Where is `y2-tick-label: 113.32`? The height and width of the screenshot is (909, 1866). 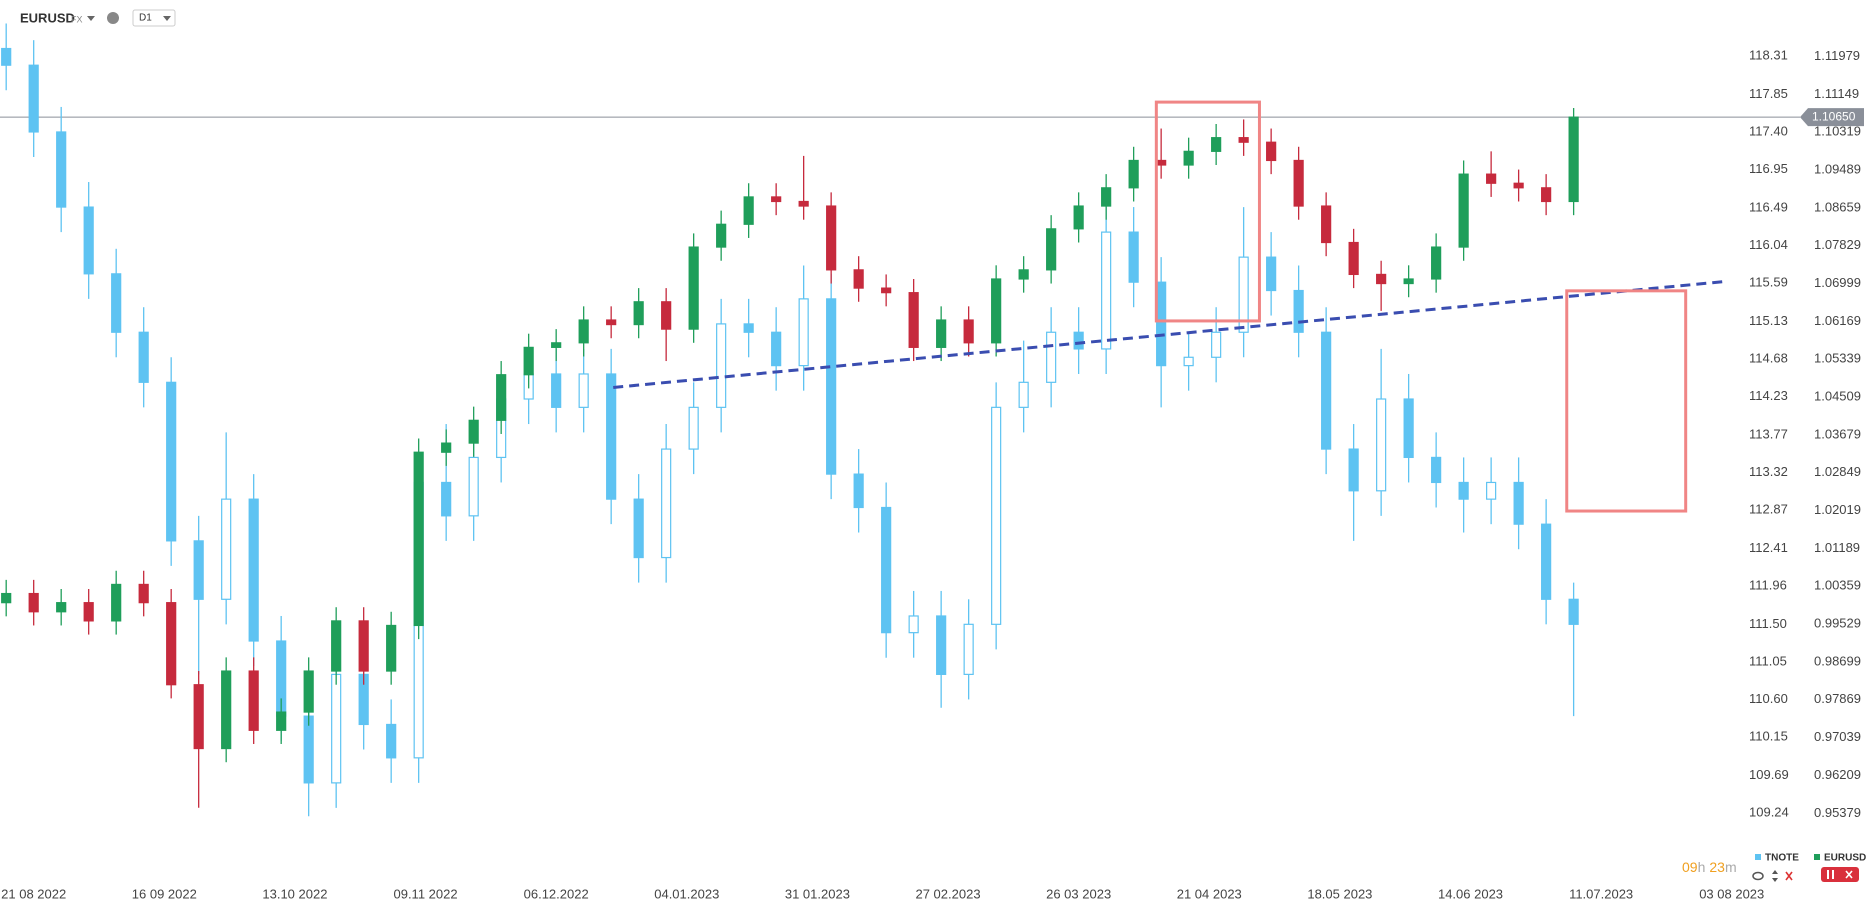
y2-tick-label: 113.32 is located at coordinates (1768, 471).